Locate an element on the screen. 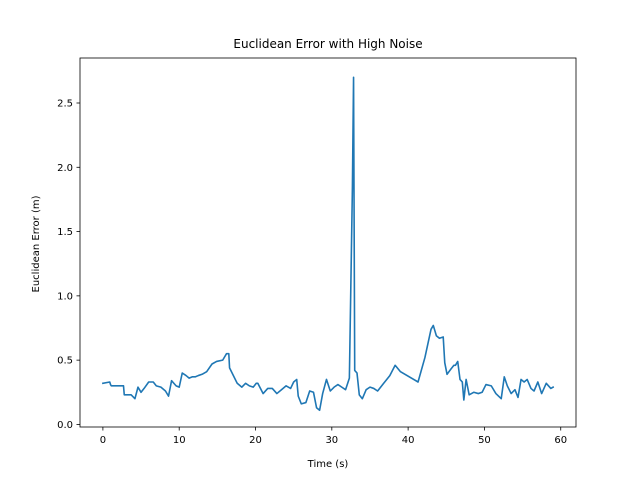 Image resolution: width=640 pixels, height=480 pixels. x-tick-label: 0 is located at coordinates (103, 440).